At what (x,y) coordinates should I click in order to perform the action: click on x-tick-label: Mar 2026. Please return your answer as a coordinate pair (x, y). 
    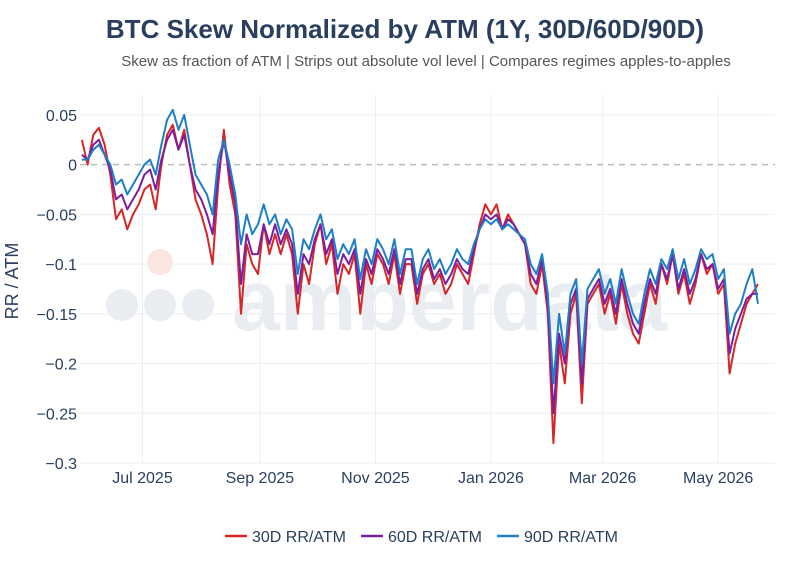
    Looking at the image, I should click on (603, 478).